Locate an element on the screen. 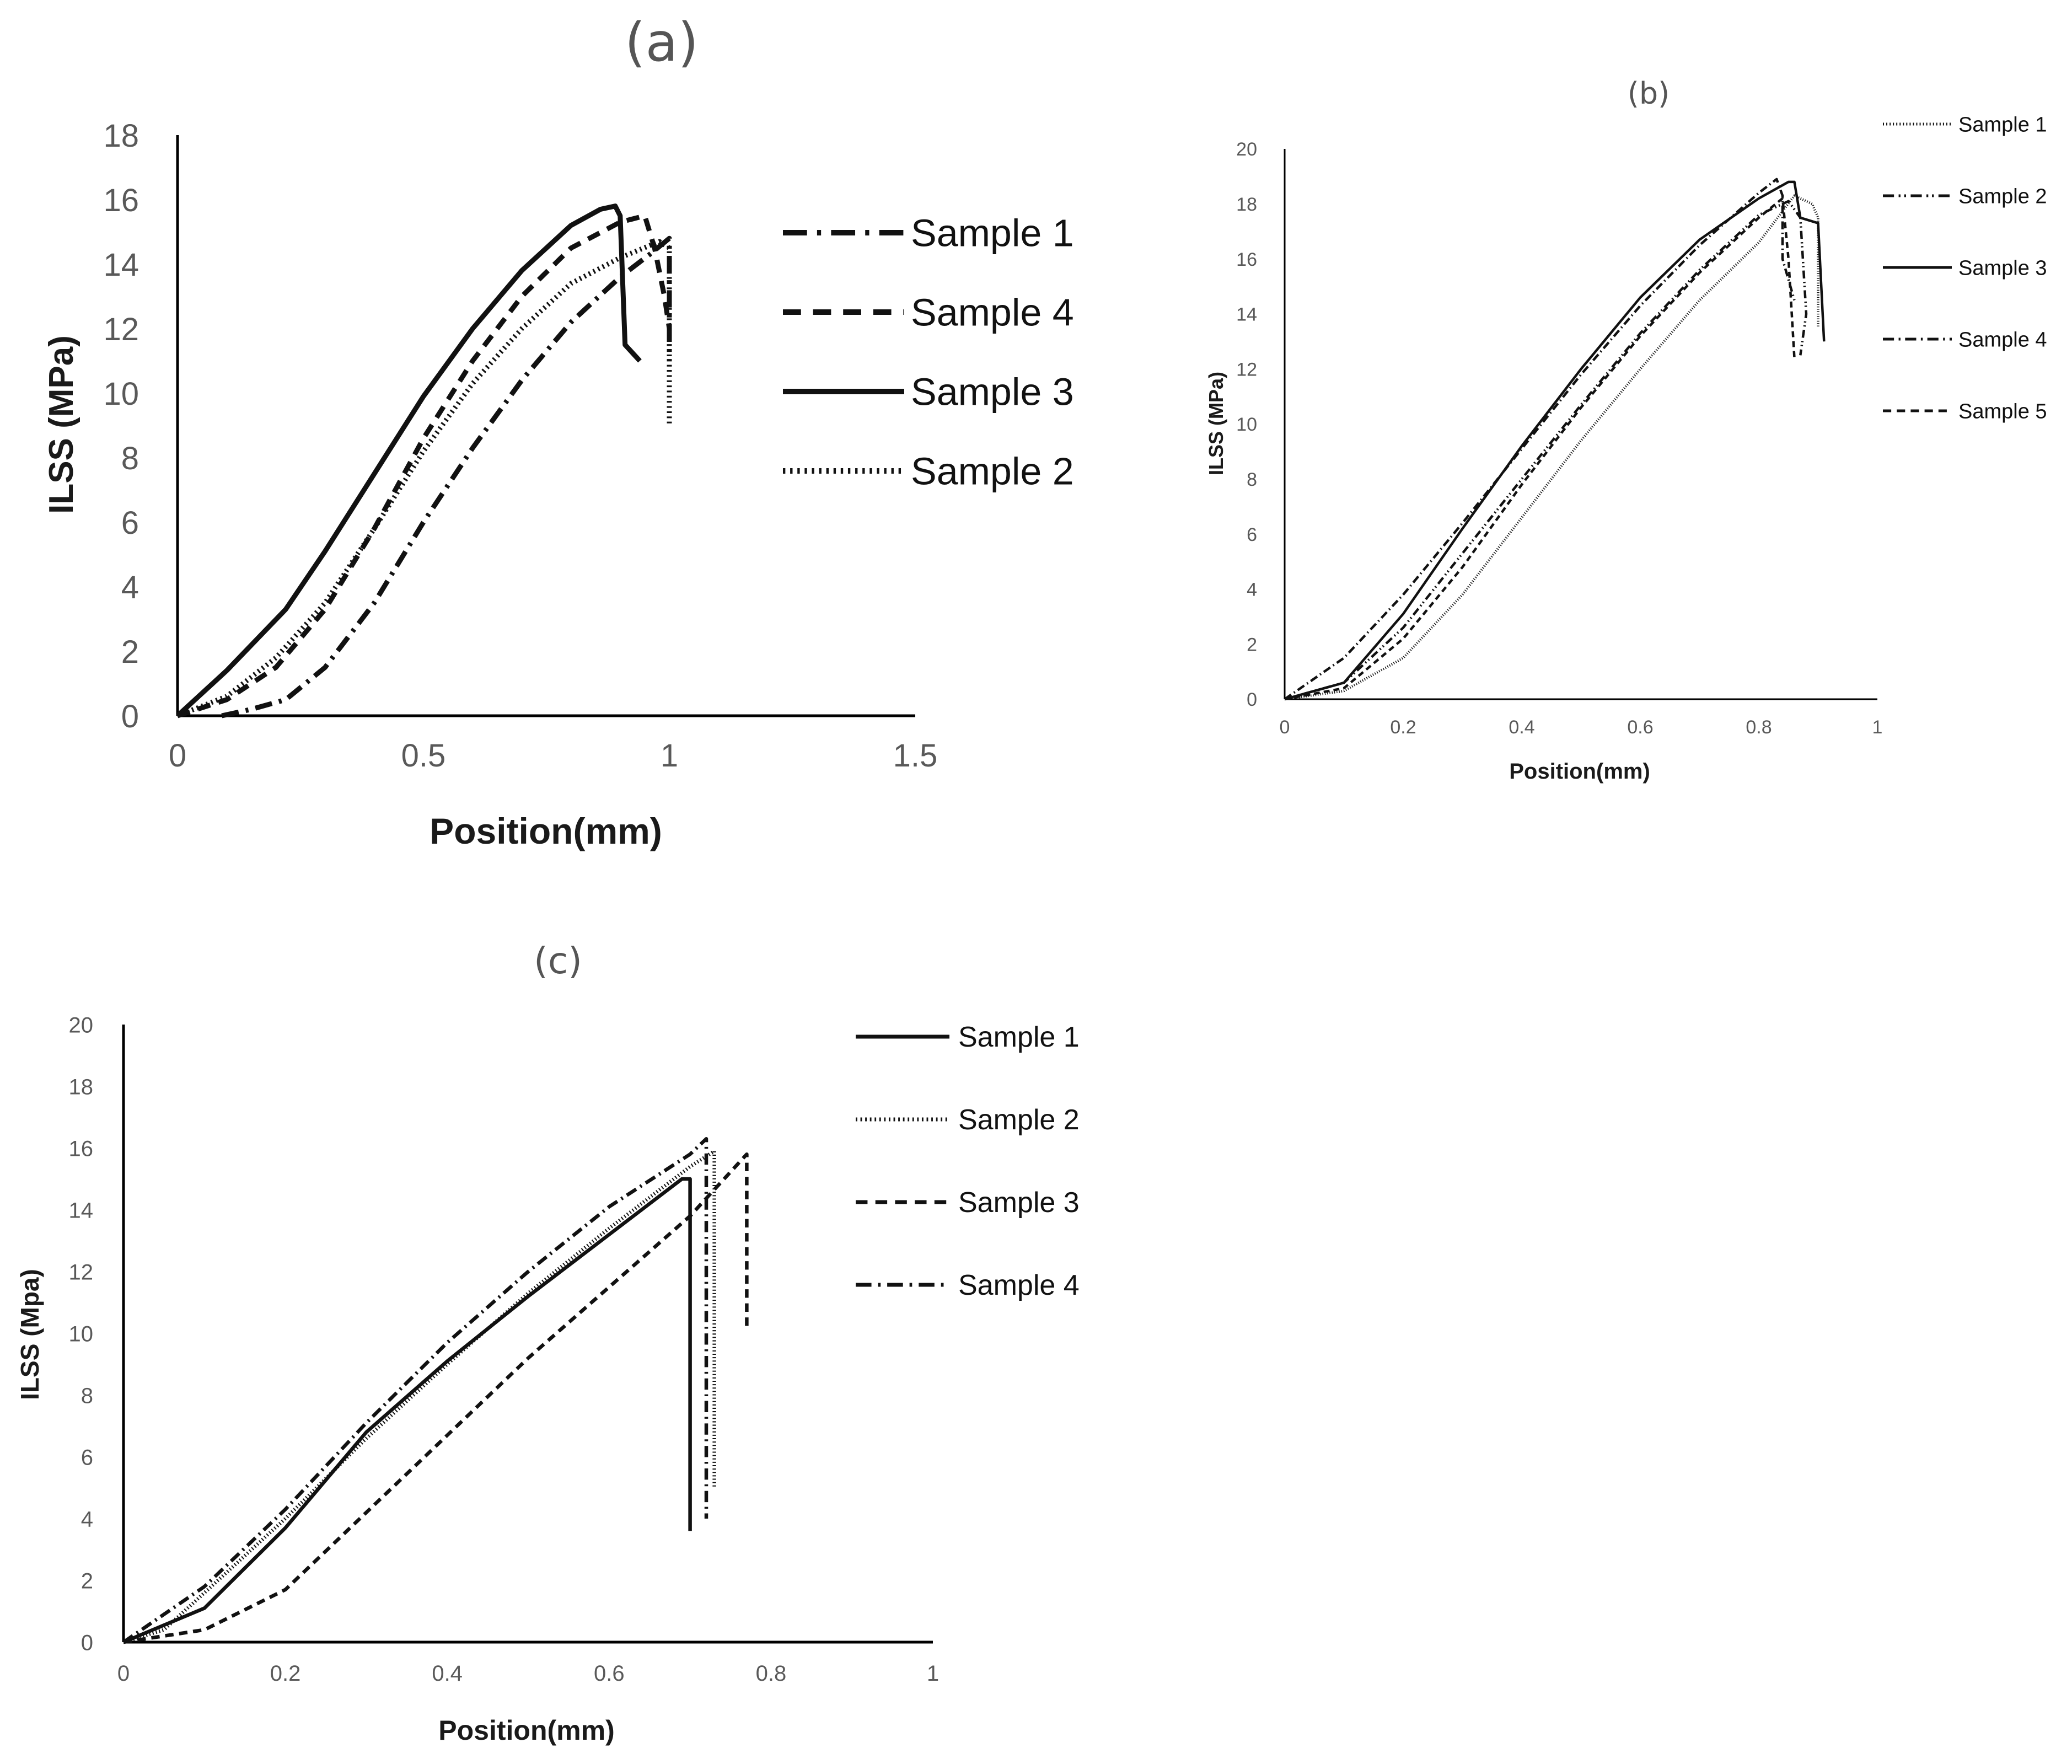 This screenshot has width=2072, height=1764. panel-b-title: (b) is located at coordinates (1649, 93).